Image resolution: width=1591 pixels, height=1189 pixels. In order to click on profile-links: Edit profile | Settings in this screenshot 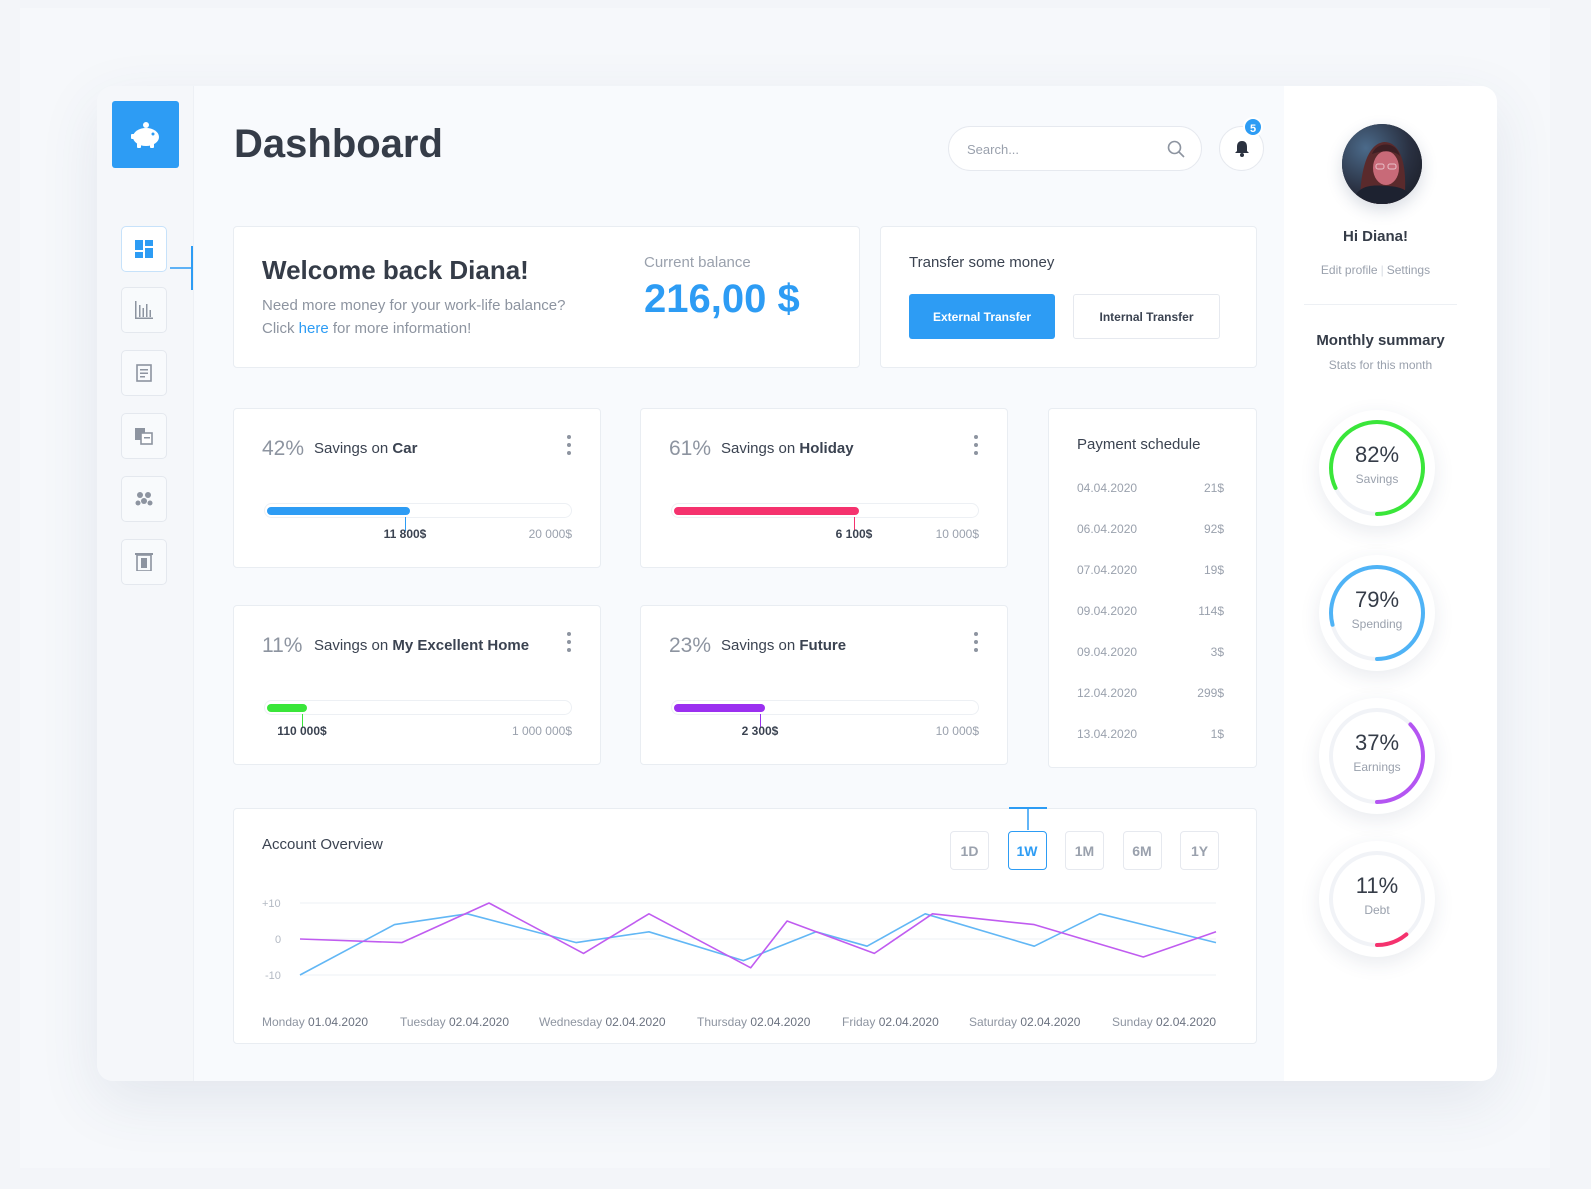, I will do `click(1375, 270)`.